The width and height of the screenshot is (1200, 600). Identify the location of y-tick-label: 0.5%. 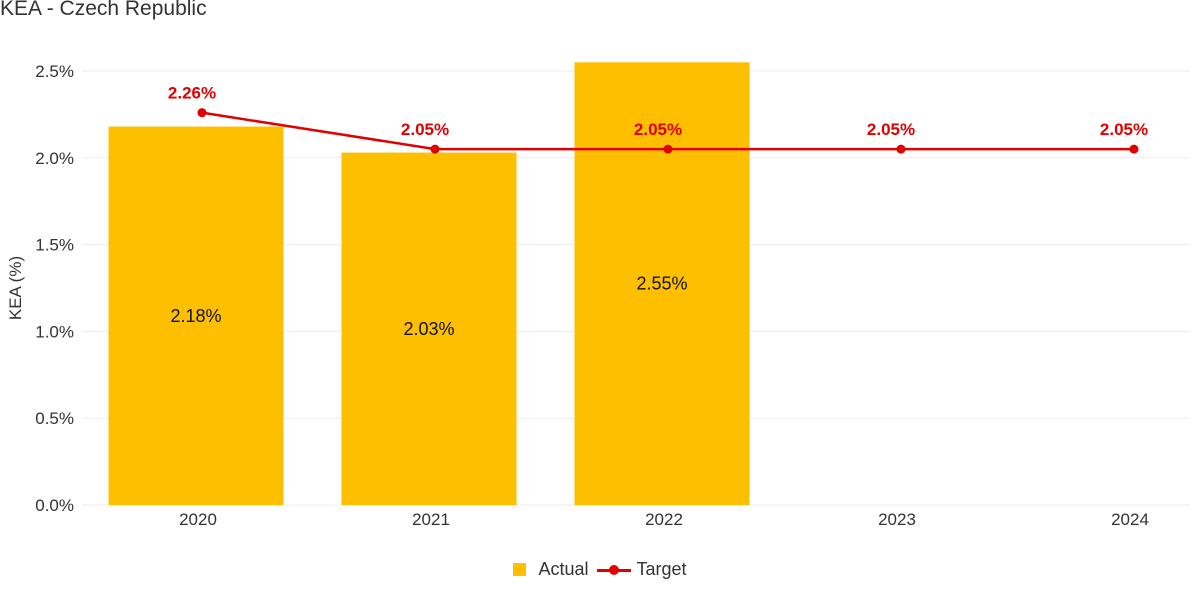
(54, 418).